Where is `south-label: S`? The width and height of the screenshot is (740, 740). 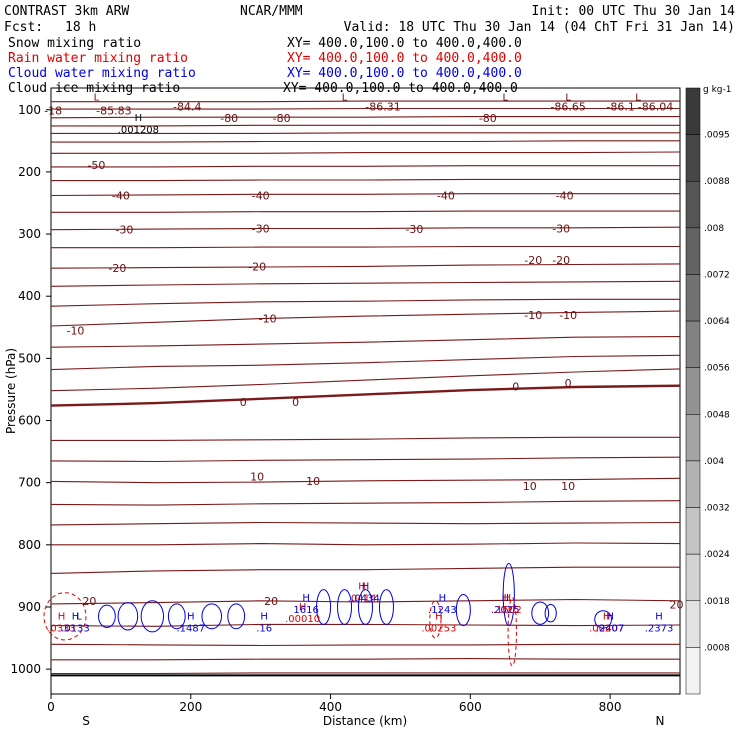 south-label: S is located at coordinates (86, 721).